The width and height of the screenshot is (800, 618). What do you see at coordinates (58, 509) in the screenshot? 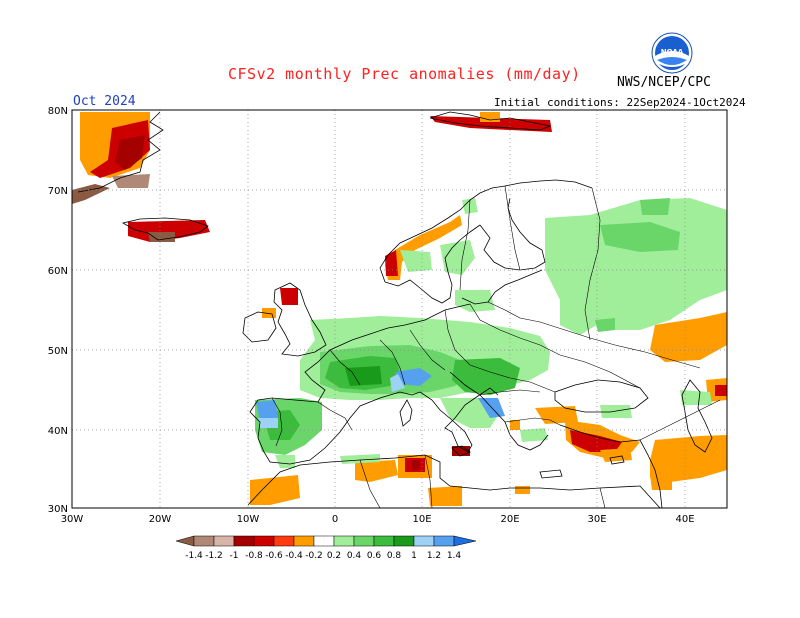
I see `lat-label: 30N` at bounding box center [58, 509].